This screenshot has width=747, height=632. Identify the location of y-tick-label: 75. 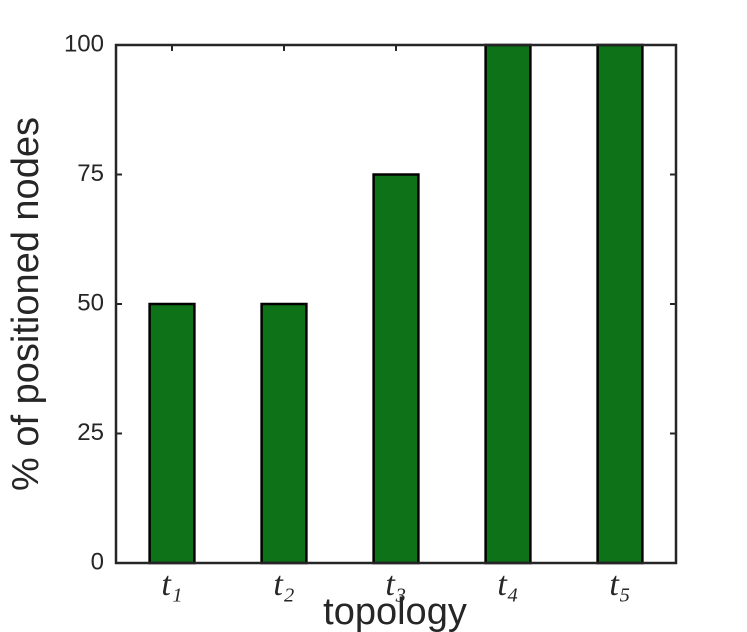
(90, 173).